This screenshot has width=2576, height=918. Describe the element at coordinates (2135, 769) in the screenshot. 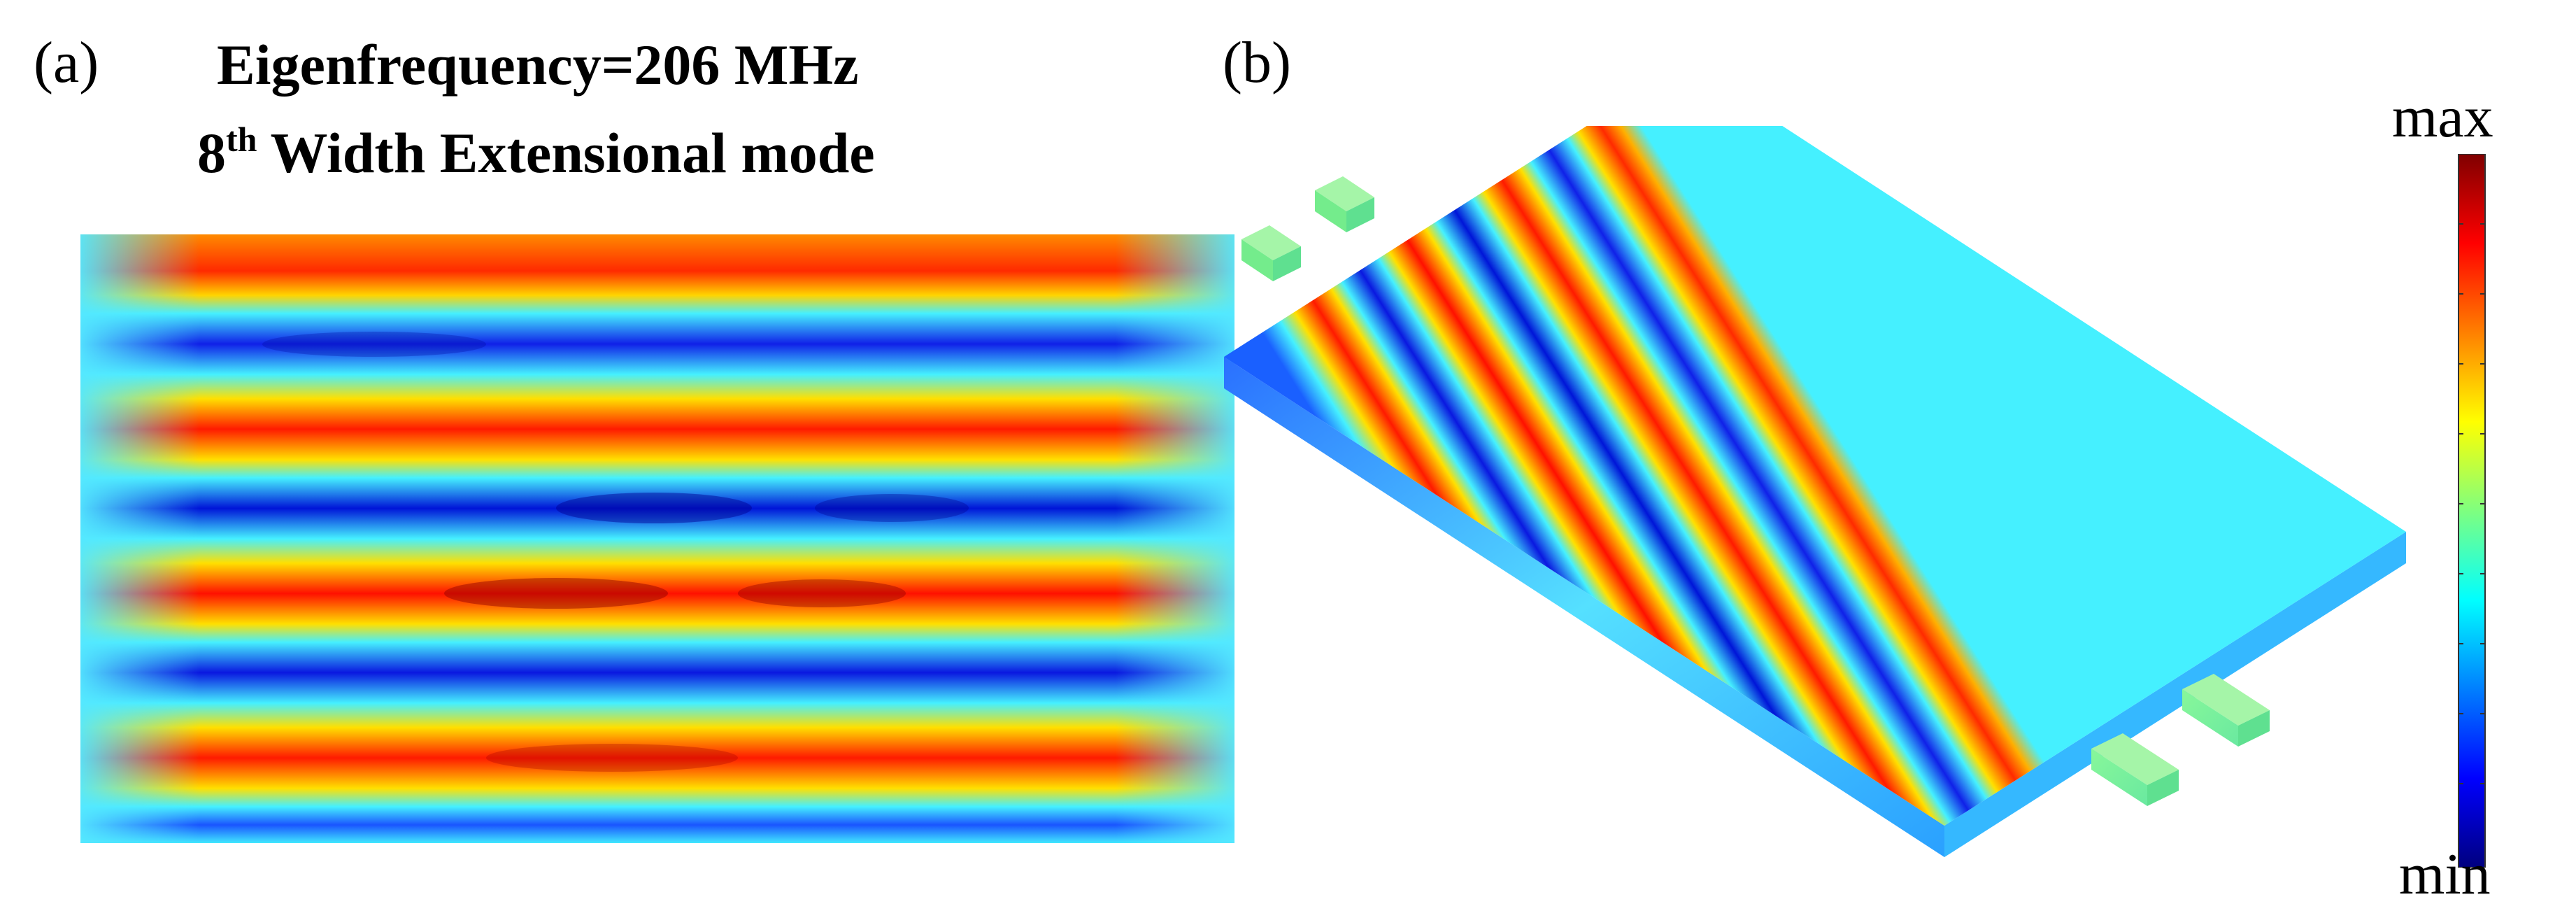

I see `tether-front-left` at that location.